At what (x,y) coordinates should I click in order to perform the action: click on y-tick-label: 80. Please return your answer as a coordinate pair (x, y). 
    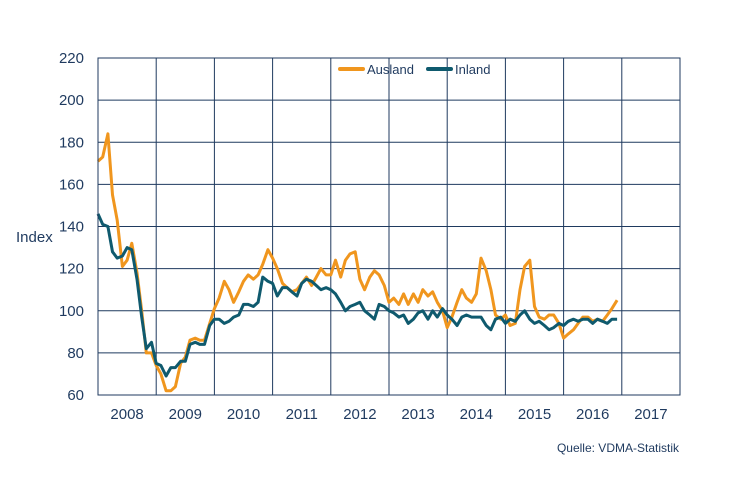
    Looking at the image, I should click on (75, 353).